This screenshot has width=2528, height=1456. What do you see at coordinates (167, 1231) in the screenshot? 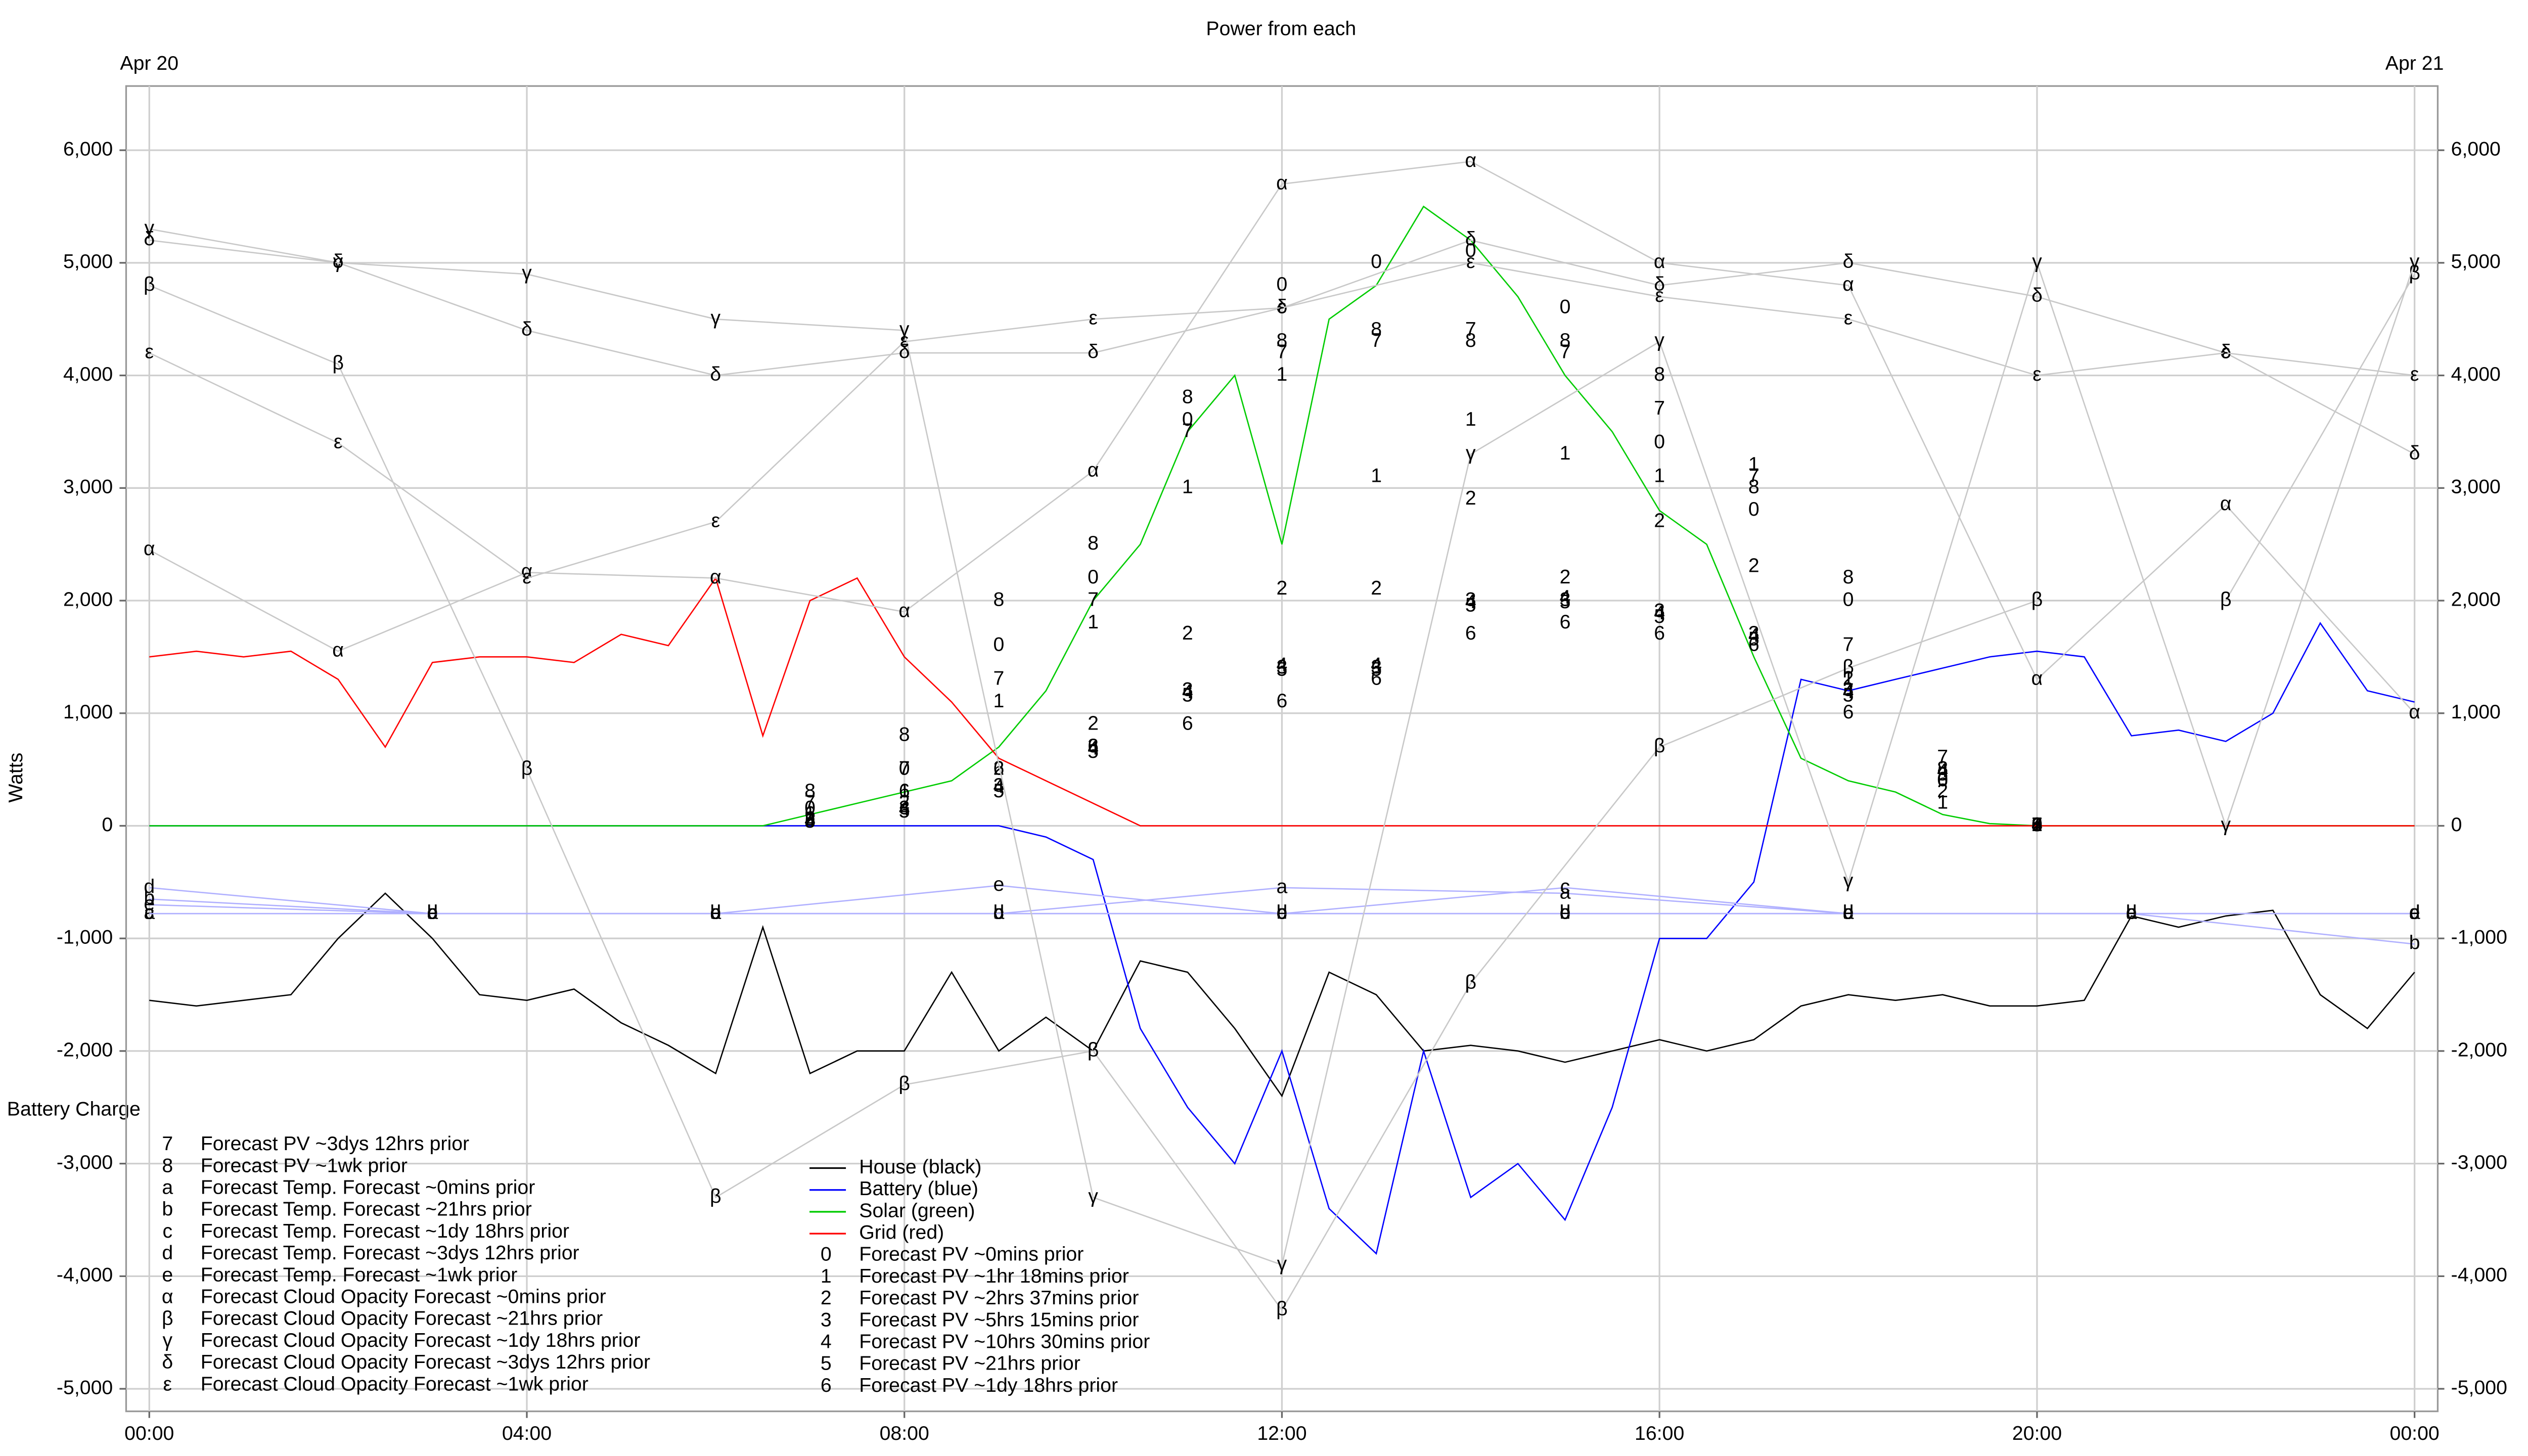
I see `legend-marker: c` at bounding box center [167, 1231].